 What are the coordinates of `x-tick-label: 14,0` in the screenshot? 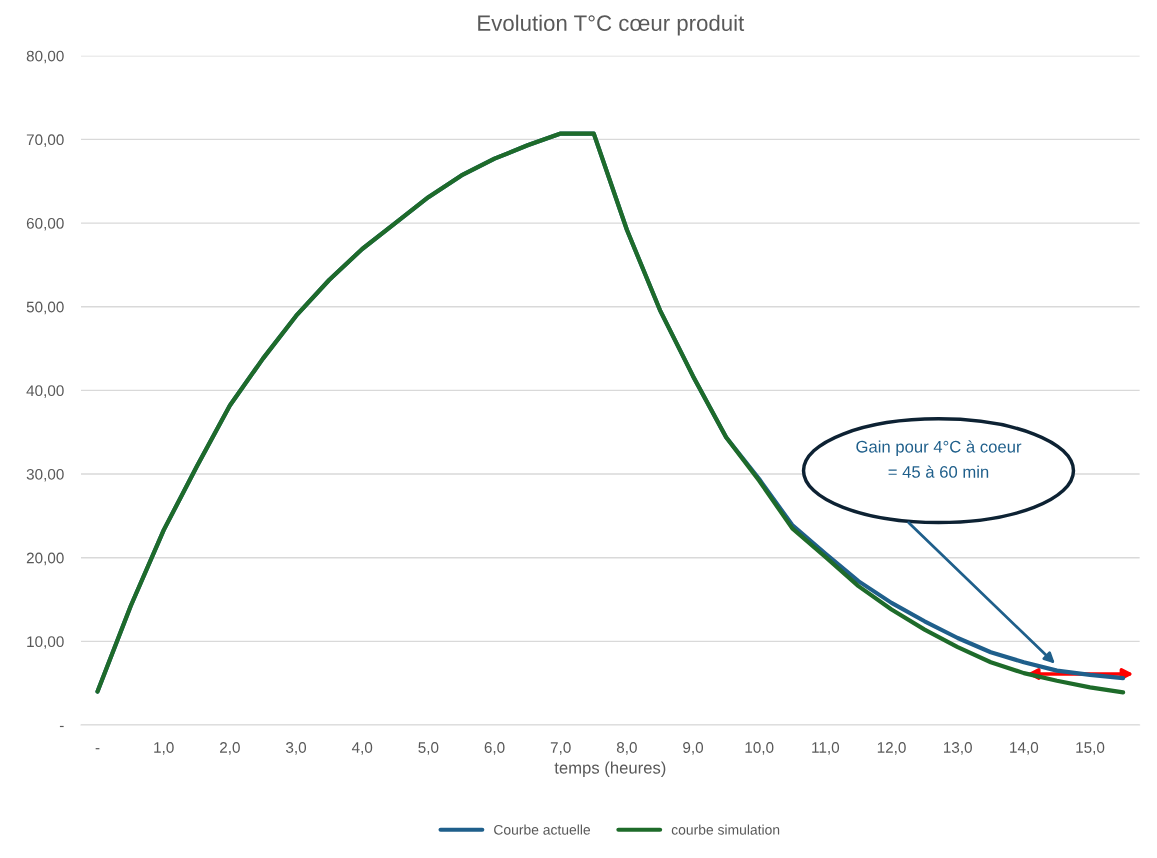 It's located at (1024, 748).